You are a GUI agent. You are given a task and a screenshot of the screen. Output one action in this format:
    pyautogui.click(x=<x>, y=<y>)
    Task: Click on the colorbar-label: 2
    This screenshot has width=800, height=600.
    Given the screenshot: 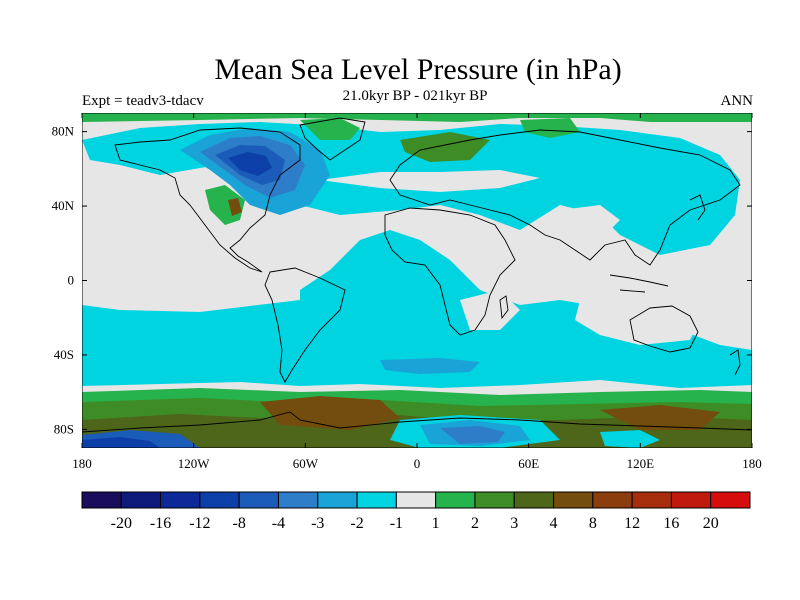 What is the action you would take?
    pyautogui.click(x=475, y=523)
    